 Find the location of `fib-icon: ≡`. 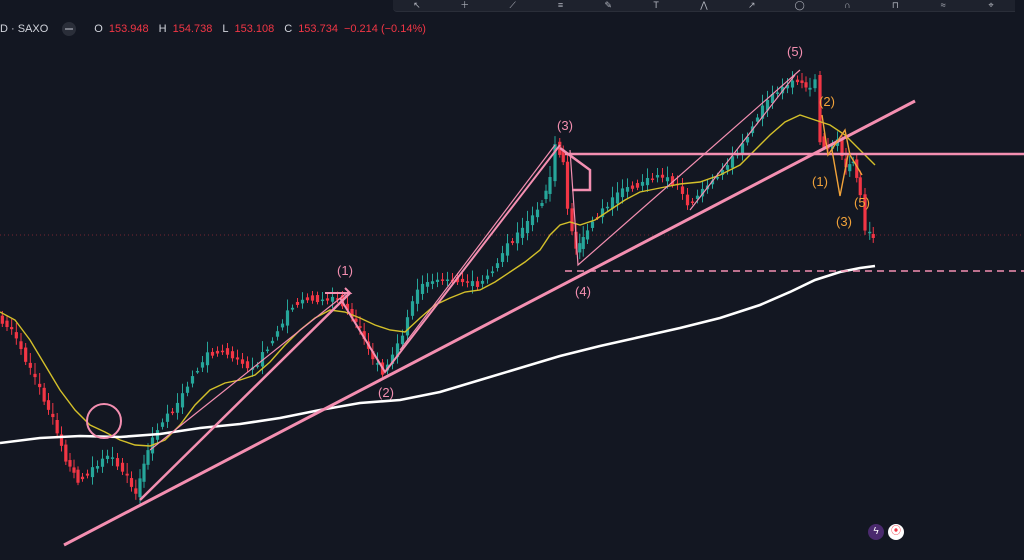

fib-icon: ≡ is located at coordinates (560, 5).